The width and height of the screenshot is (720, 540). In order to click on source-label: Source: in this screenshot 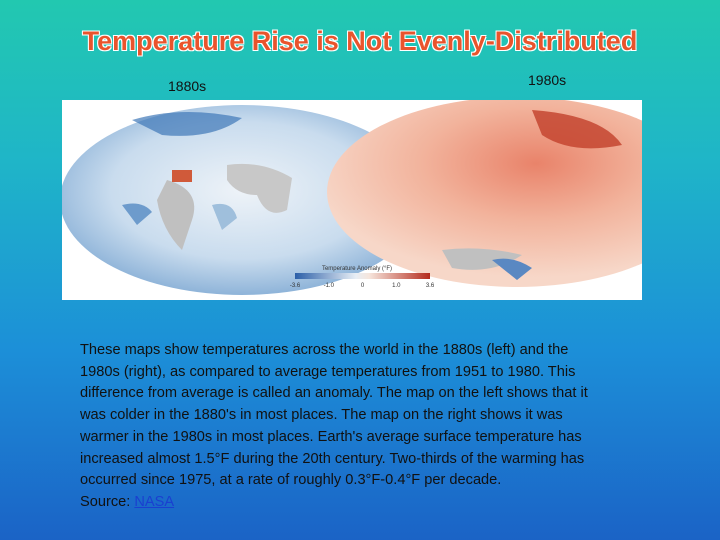, I will do `click(105, 501)`.